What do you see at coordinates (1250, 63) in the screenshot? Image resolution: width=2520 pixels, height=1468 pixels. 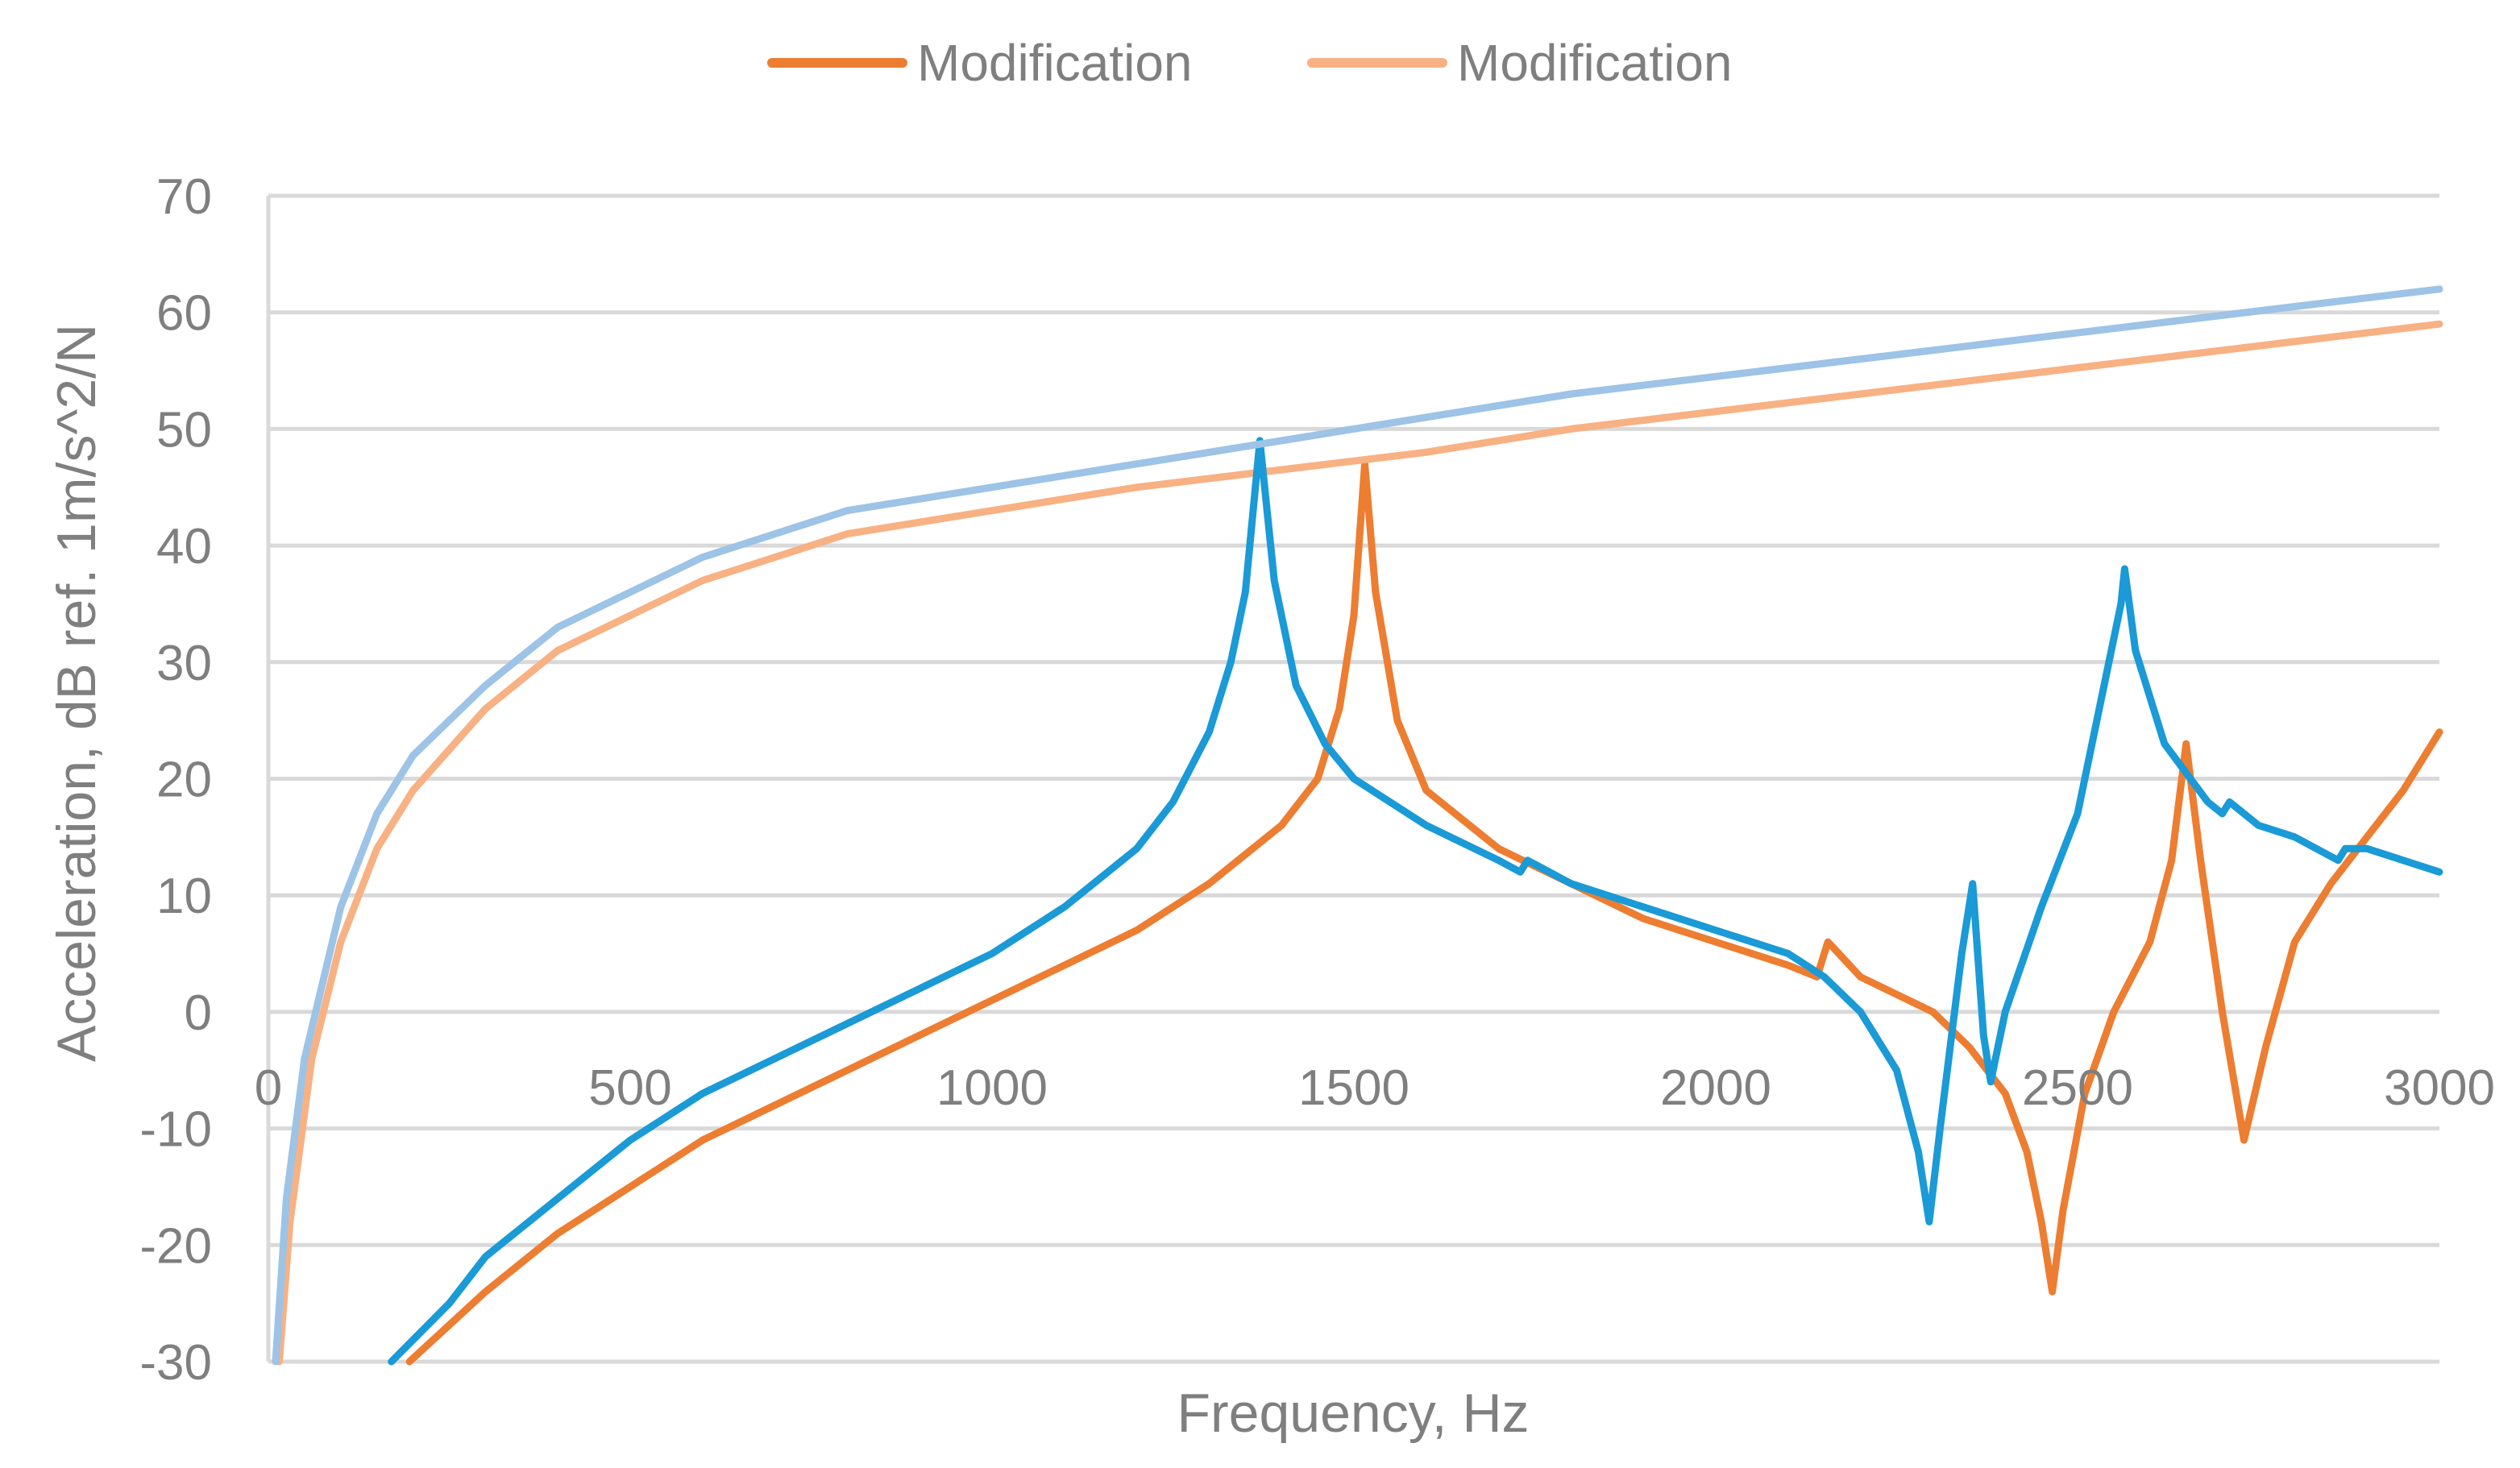 I see `legend: Modification Modification` at bounding box center [1250, 63].